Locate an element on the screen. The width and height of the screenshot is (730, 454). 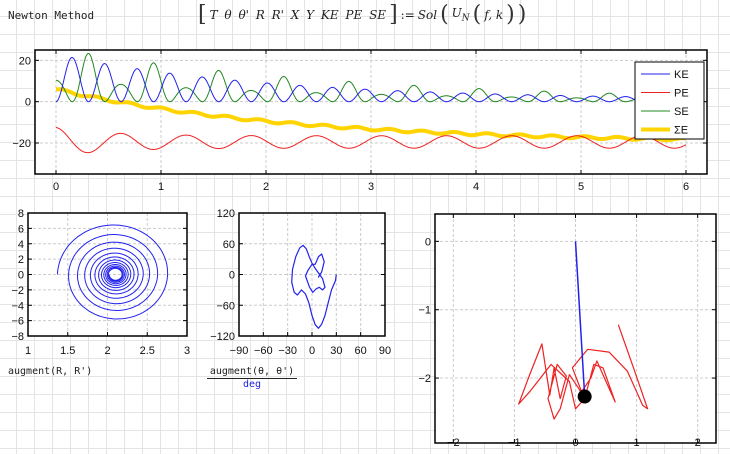
spiral-plot-ytick-label: −6 is located at coordinates (17, 322).